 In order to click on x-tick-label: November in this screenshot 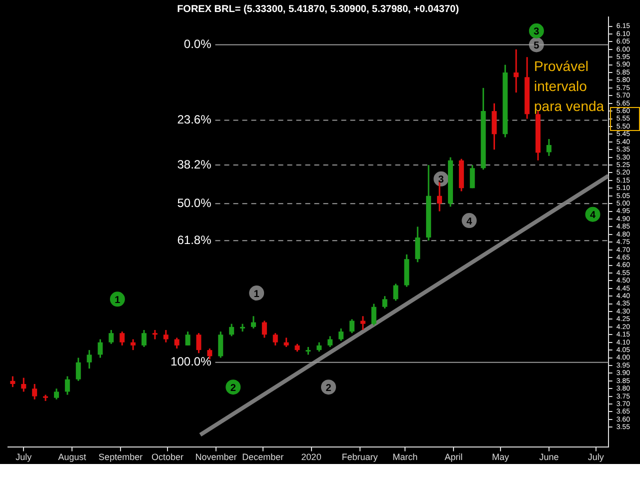, I will do `click(216, 457)`.